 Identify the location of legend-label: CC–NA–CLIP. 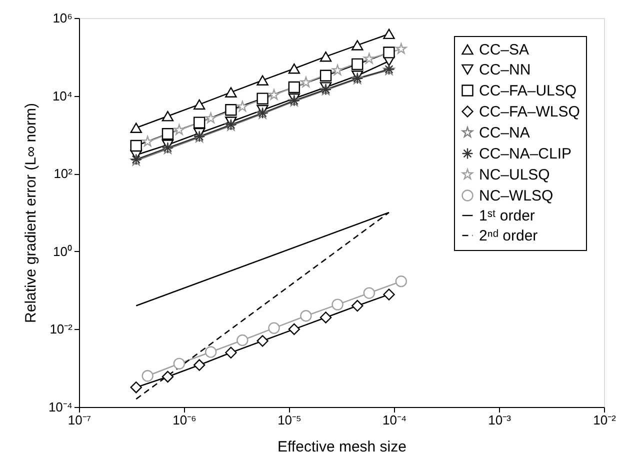
(525, 154).